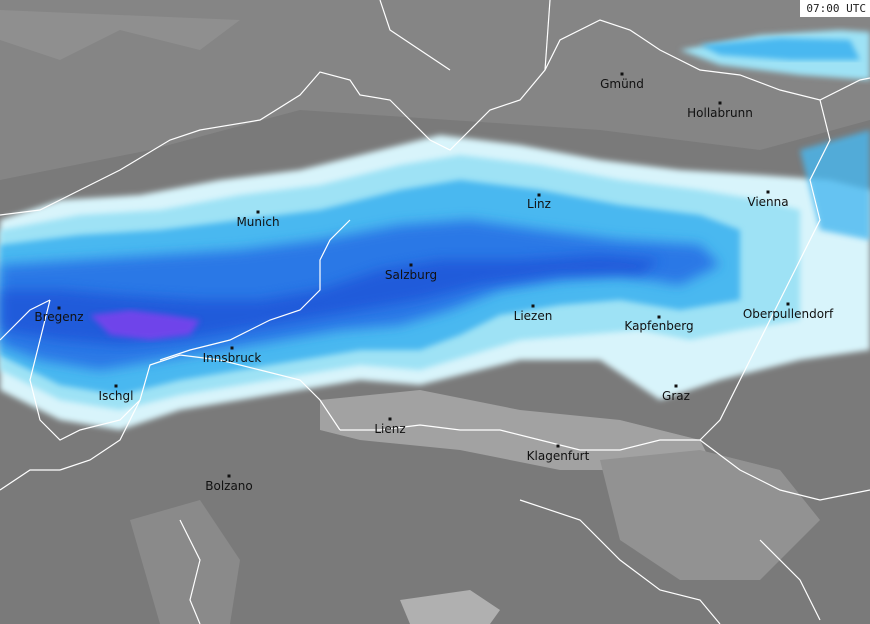  I want to click on city-label-salzburg: Salzburg, so click(411, 275).